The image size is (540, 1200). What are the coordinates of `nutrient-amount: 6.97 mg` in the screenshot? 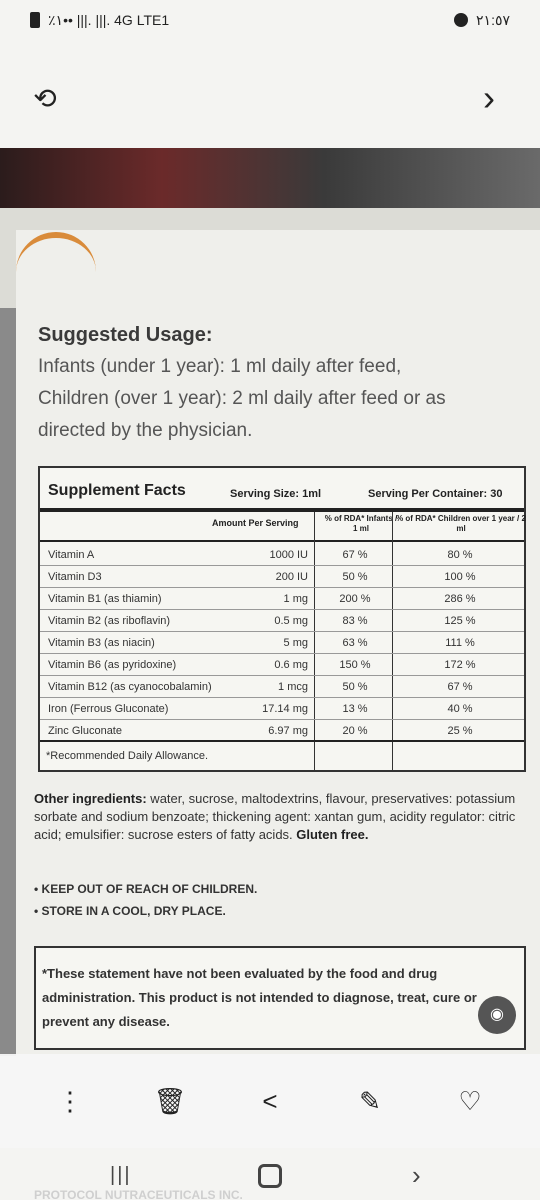 It's located at (288, 731).